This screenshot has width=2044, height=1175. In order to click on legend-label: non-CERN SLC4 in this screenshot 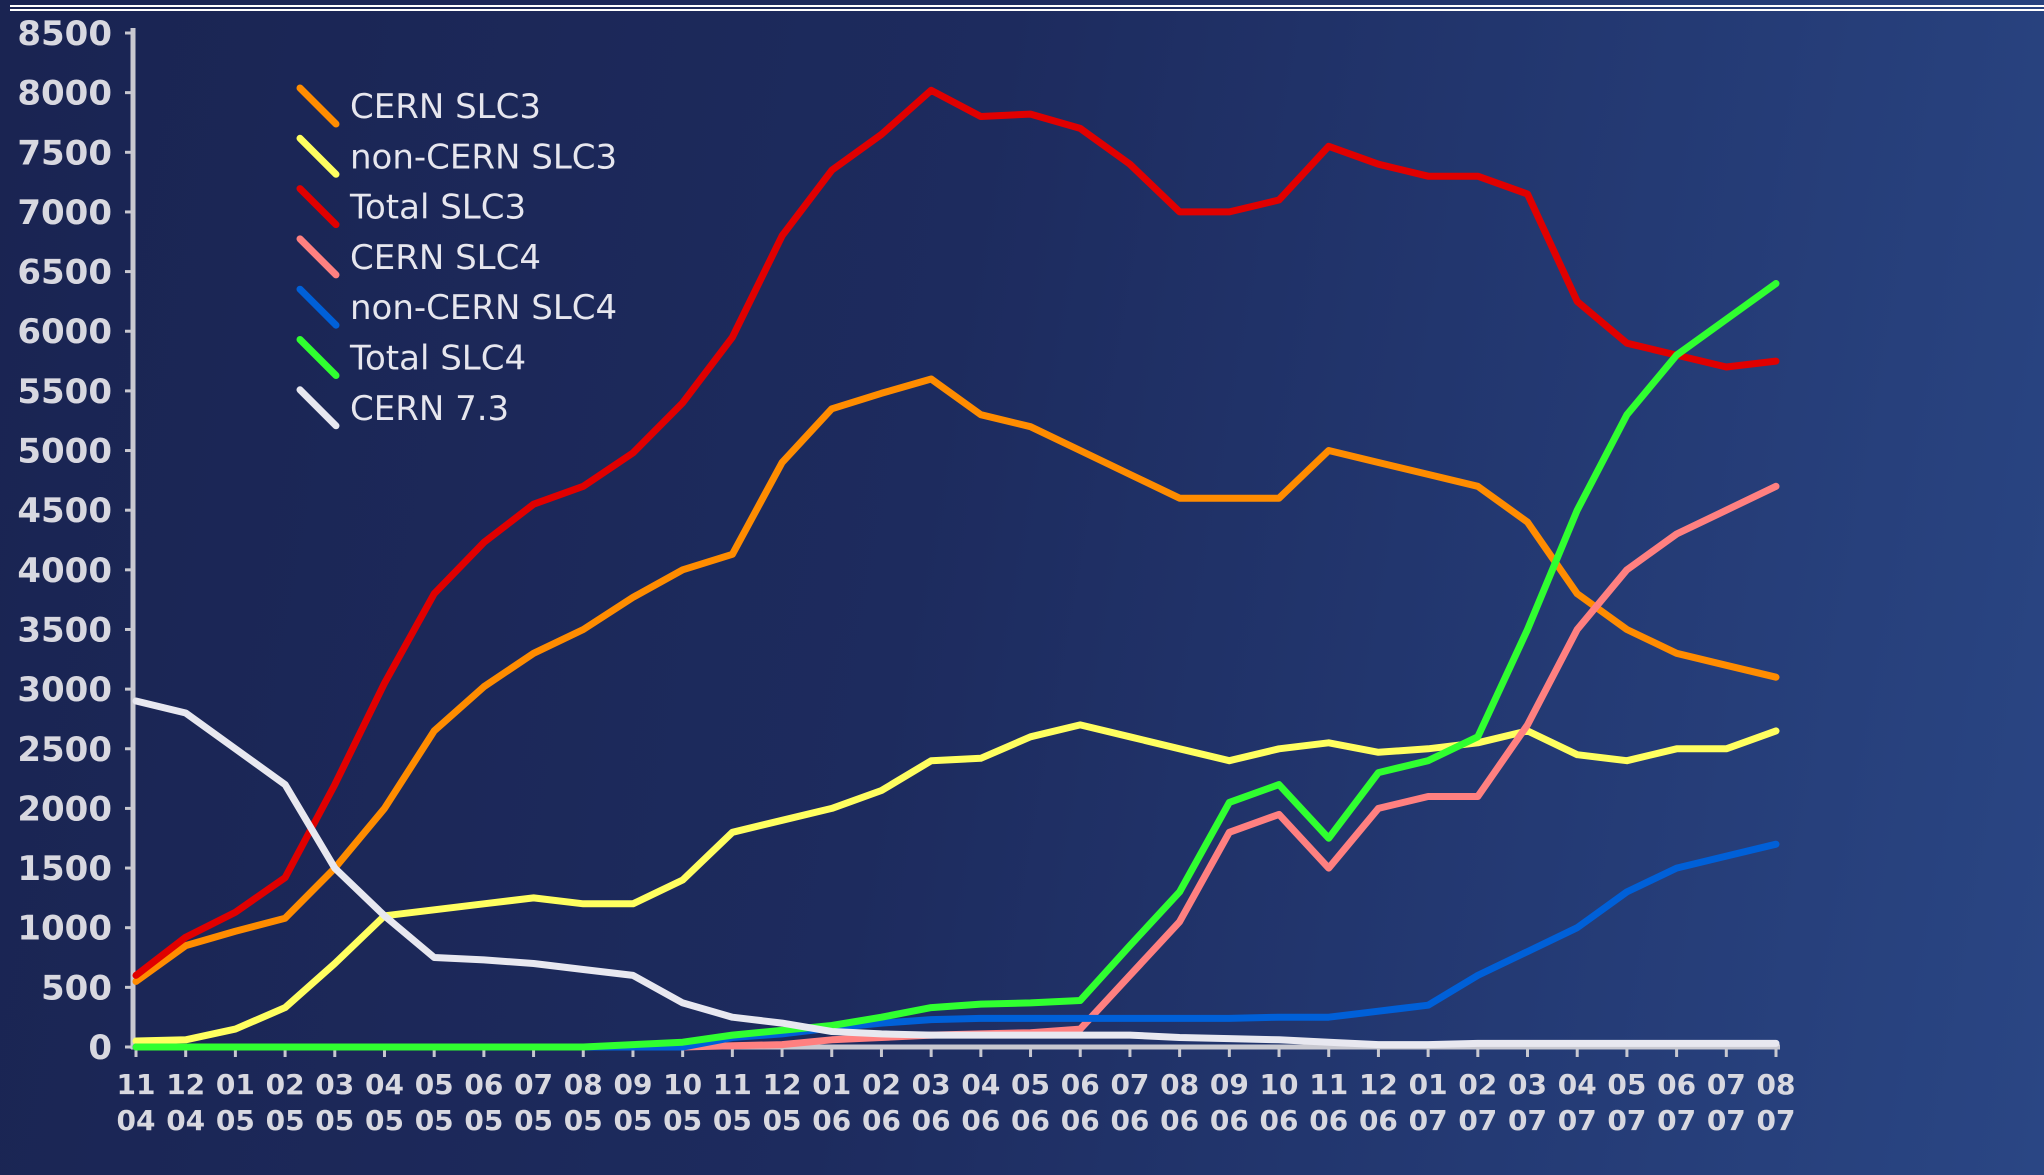, I will do `click(483, 308)`.